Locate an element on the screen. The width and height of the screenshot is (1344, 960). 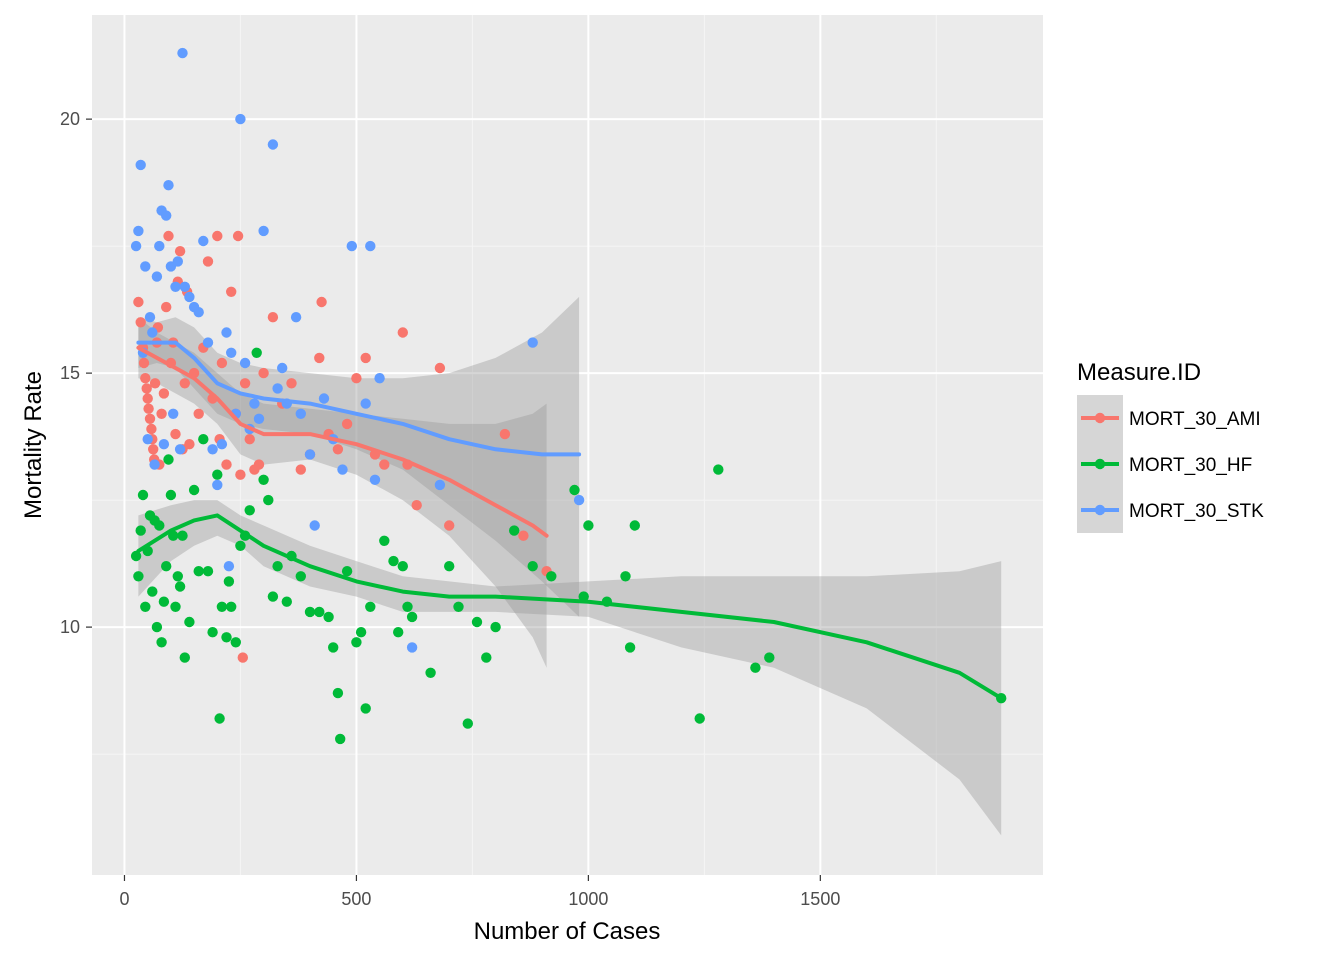
smooth-line-mort-30-hf is located at coordinates (570, 607).